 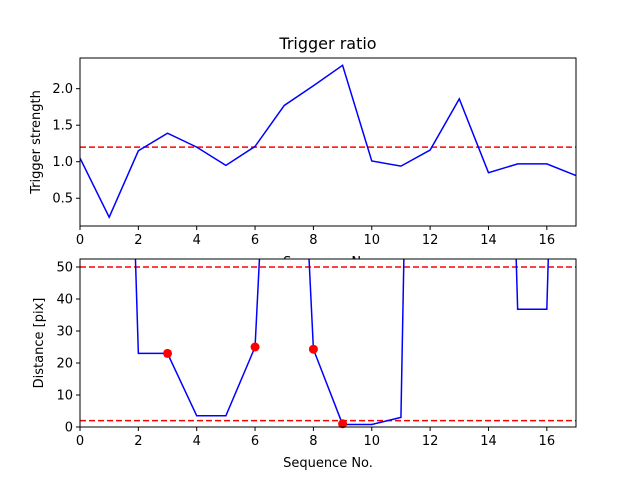 What do you see at coordinates (64, 300) in the screenshot?
I see `y-tick-label: 40` at bounding box center [64, 300].